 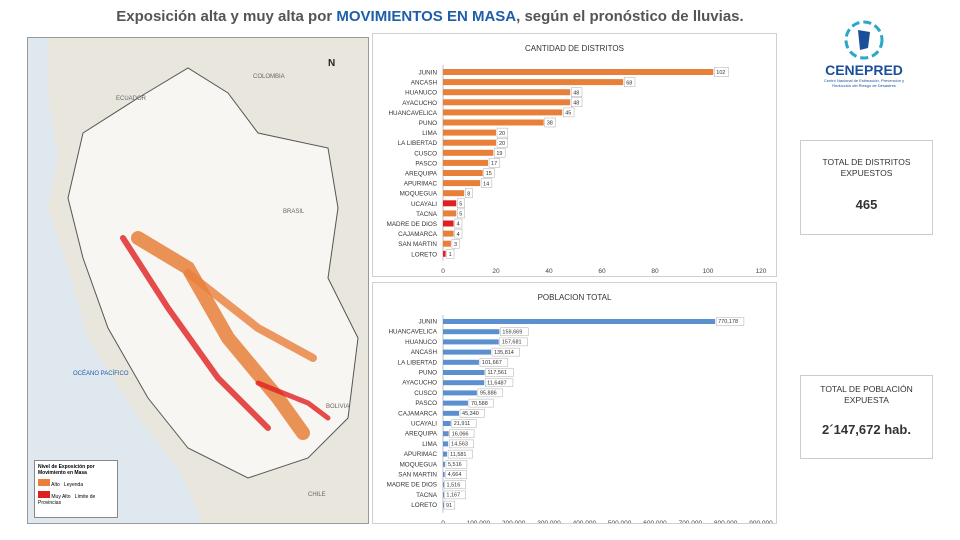 What do you see at coordinates (549, 521) in the screenshot?
I see `tick-label: 300,000` at bounding box center [549, 521].